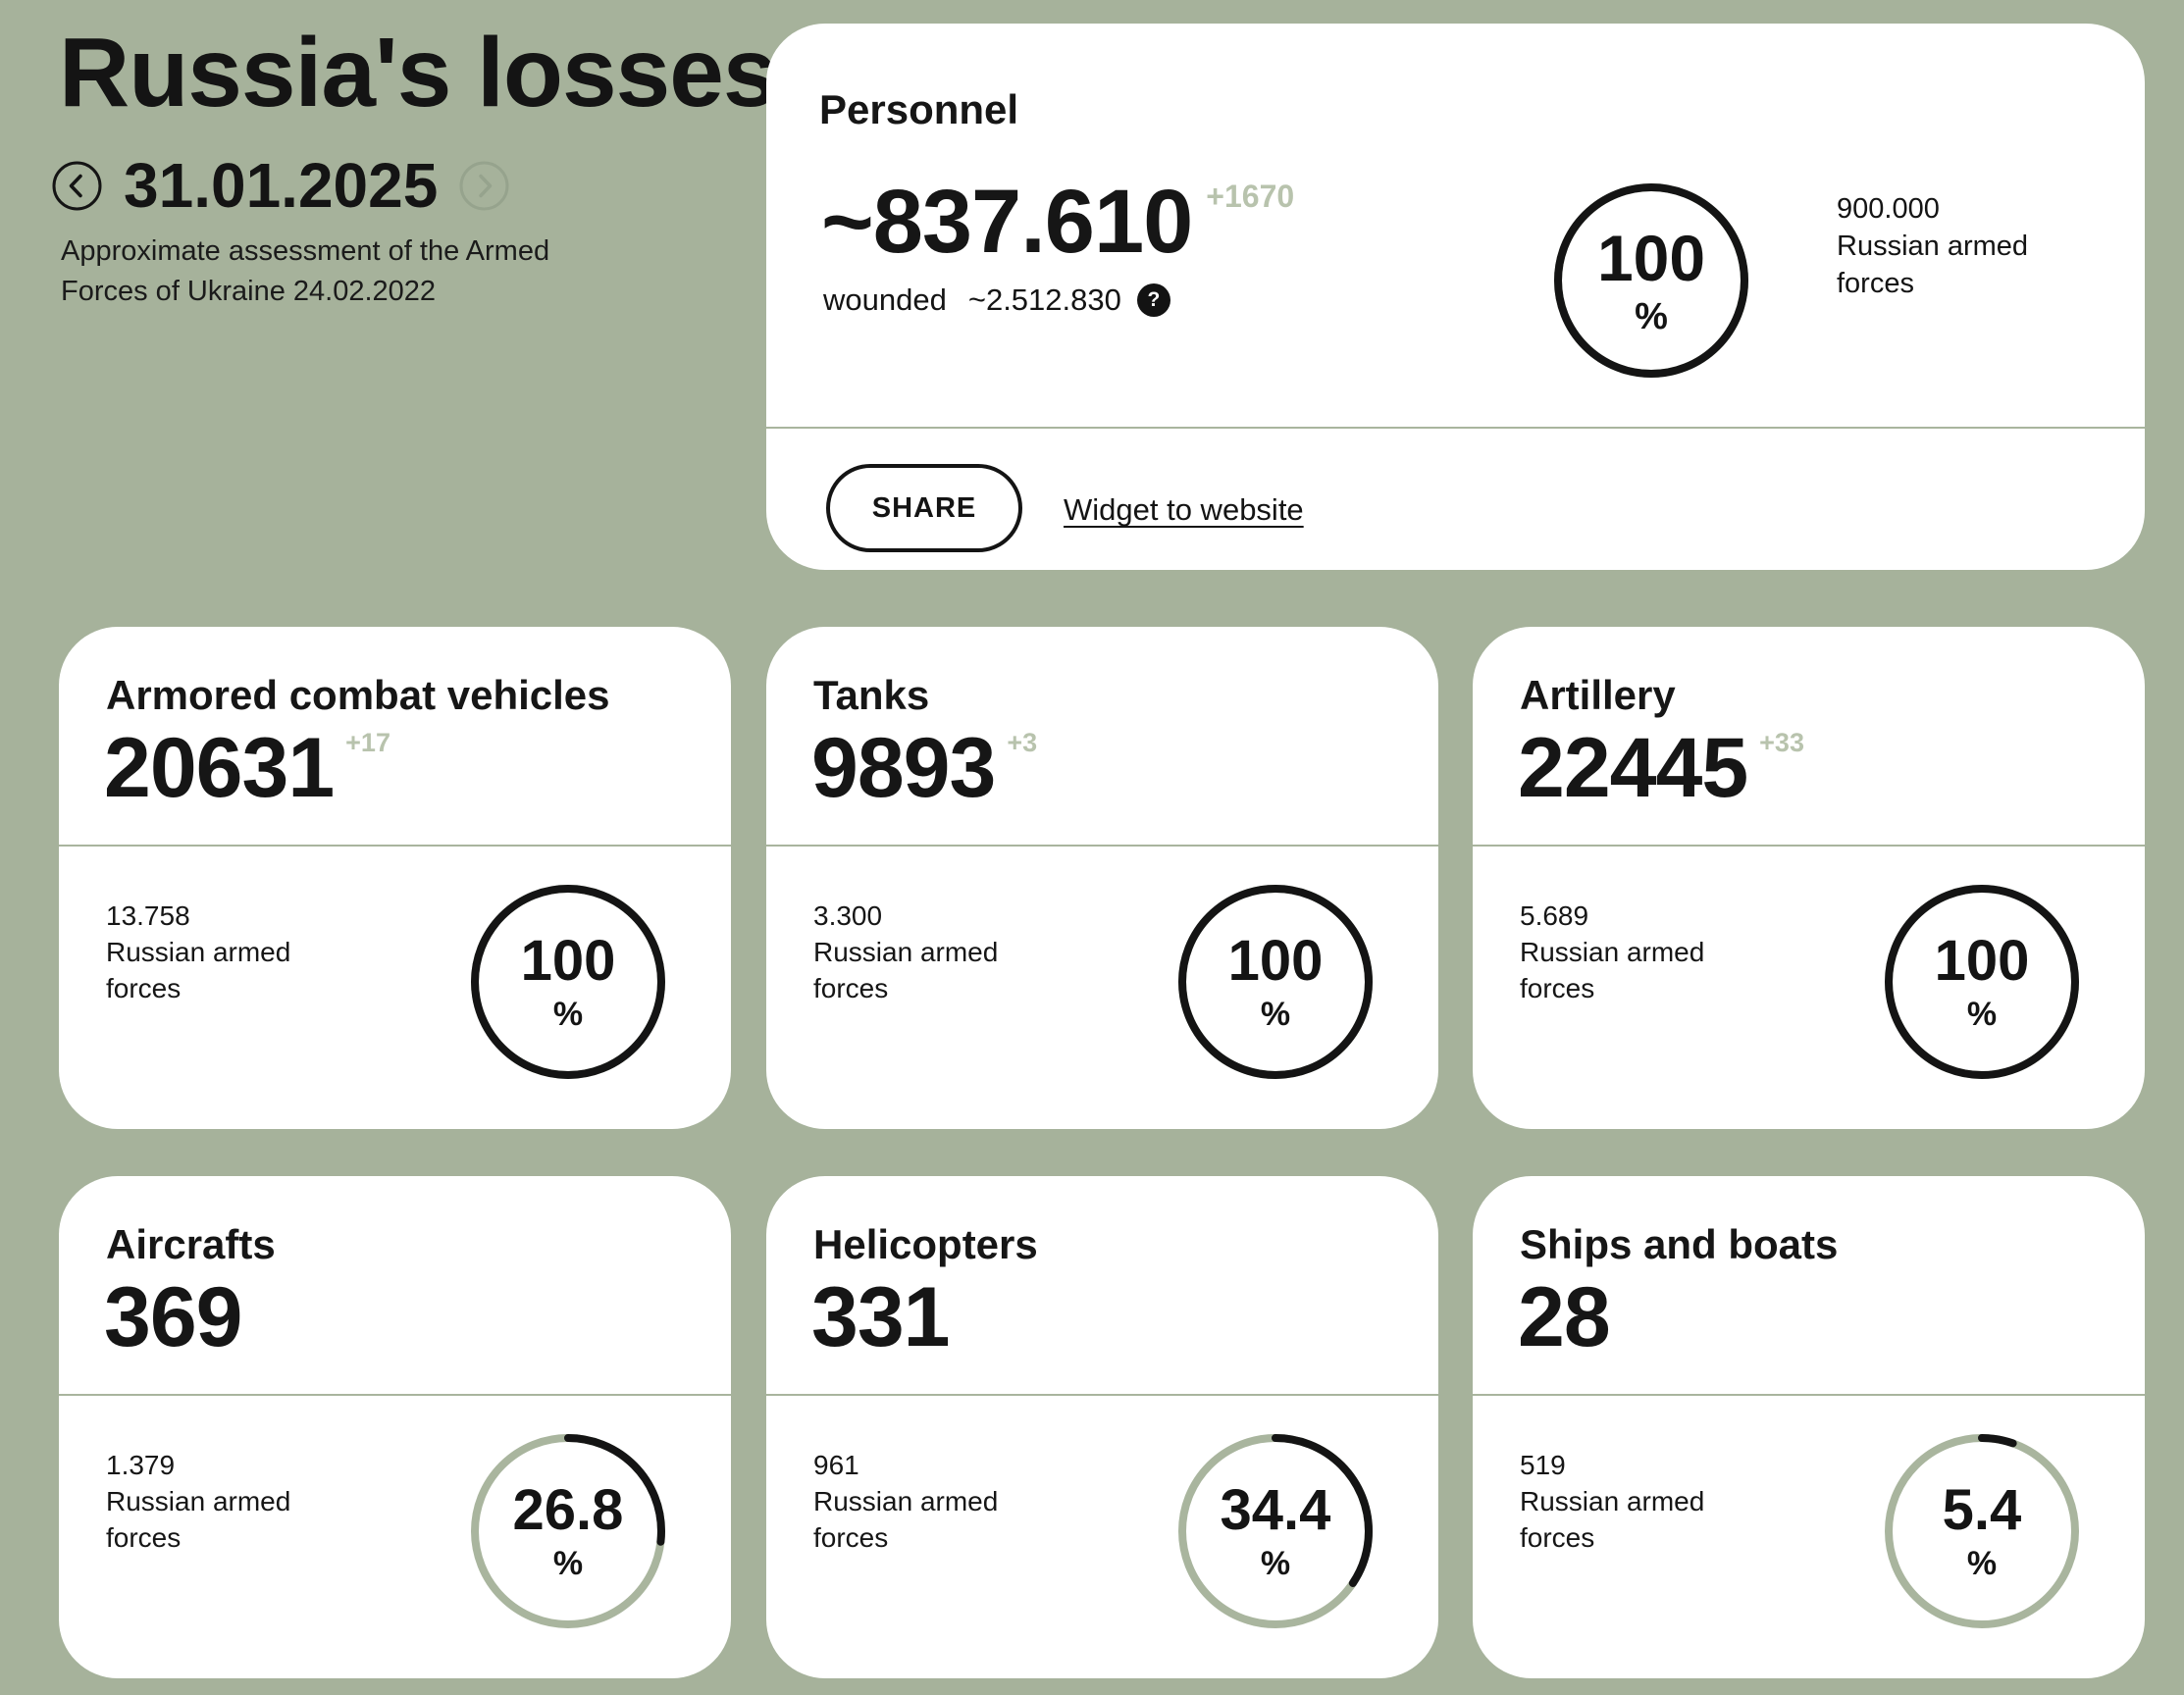  Describe the element at coordinates (1564, 1317) in the screenshot. I see `loss-value: 28` at that location.